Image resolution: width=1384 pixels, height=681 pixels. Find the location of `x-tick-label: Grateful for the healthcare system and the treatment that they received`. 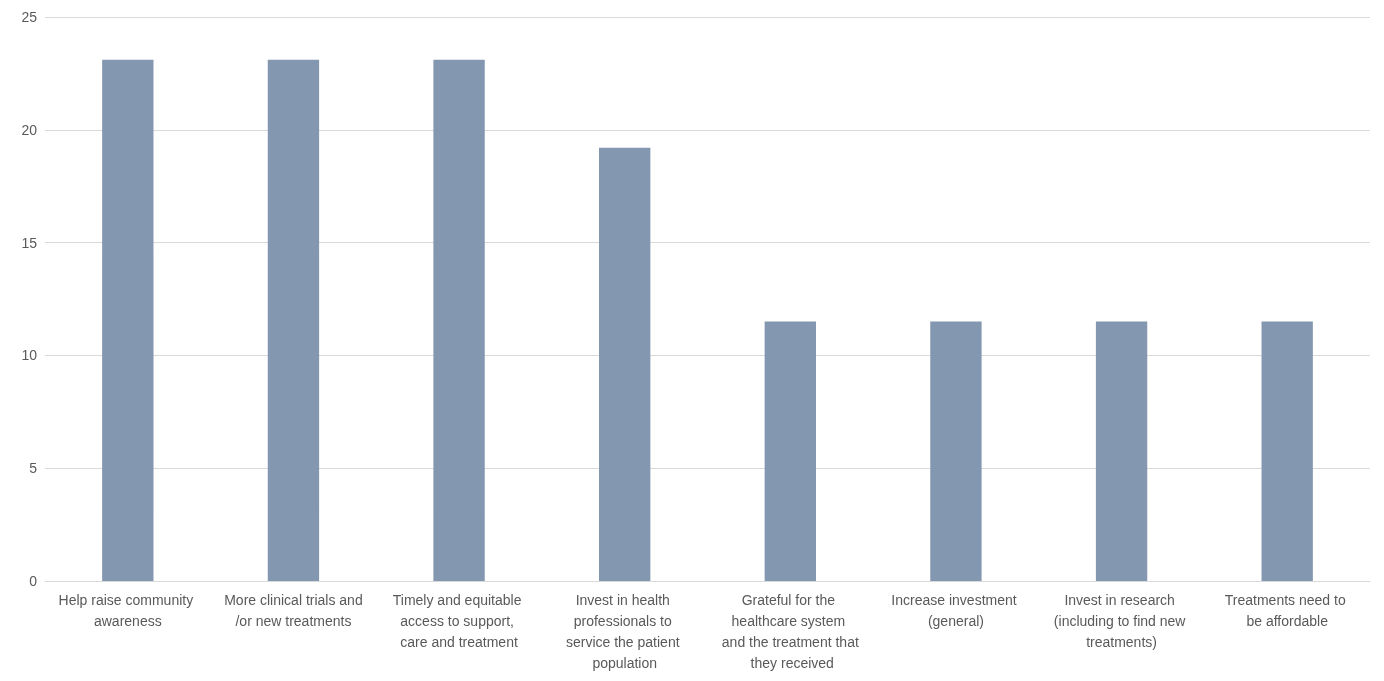

x-tick-label: Grateful for the healthcare system and the treatment that they received is located at coordinates (790, 631).